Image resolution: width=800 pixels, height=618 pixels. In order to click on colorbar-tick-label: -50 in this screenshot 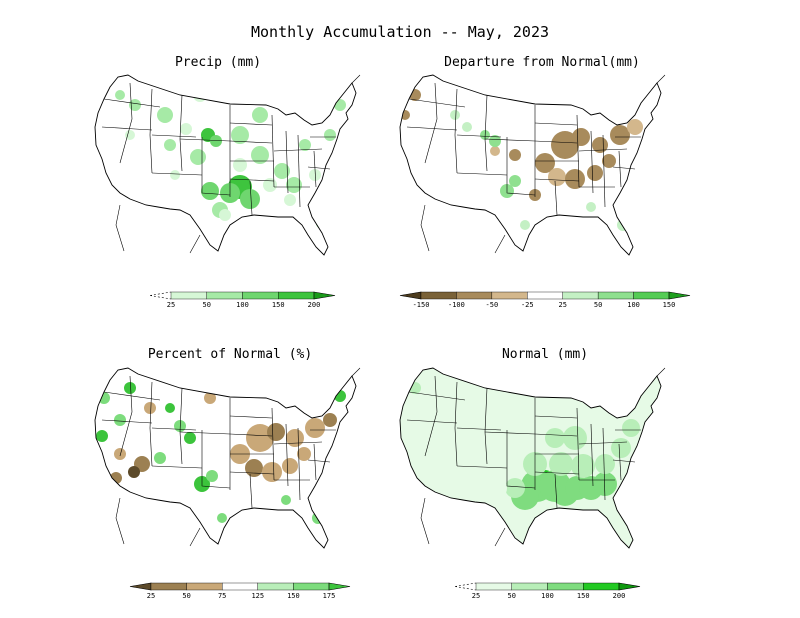, I will do `click(492, 305)`.